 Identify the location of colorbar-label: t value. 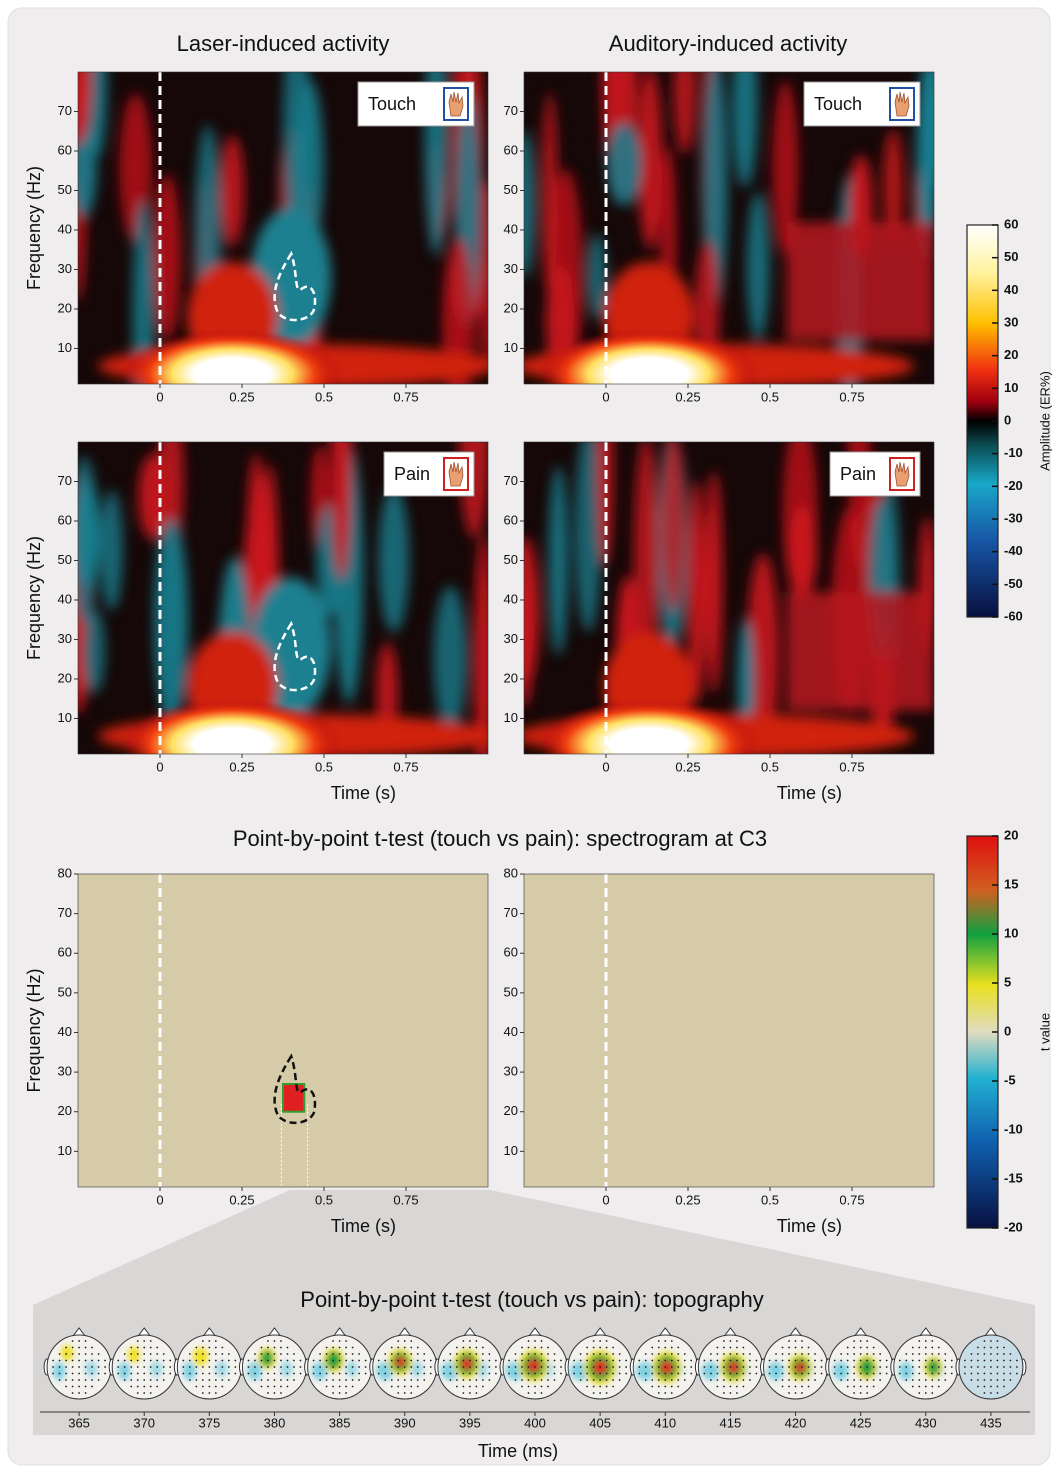
(1044, 1032).